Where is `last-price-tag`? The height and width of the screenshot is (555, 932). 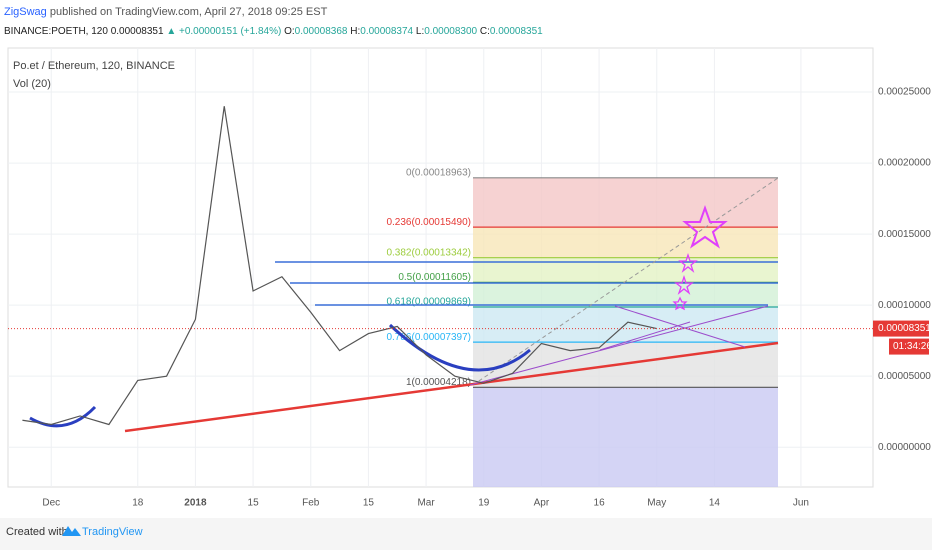
last-price-tag is located at coordinates (901, 328).